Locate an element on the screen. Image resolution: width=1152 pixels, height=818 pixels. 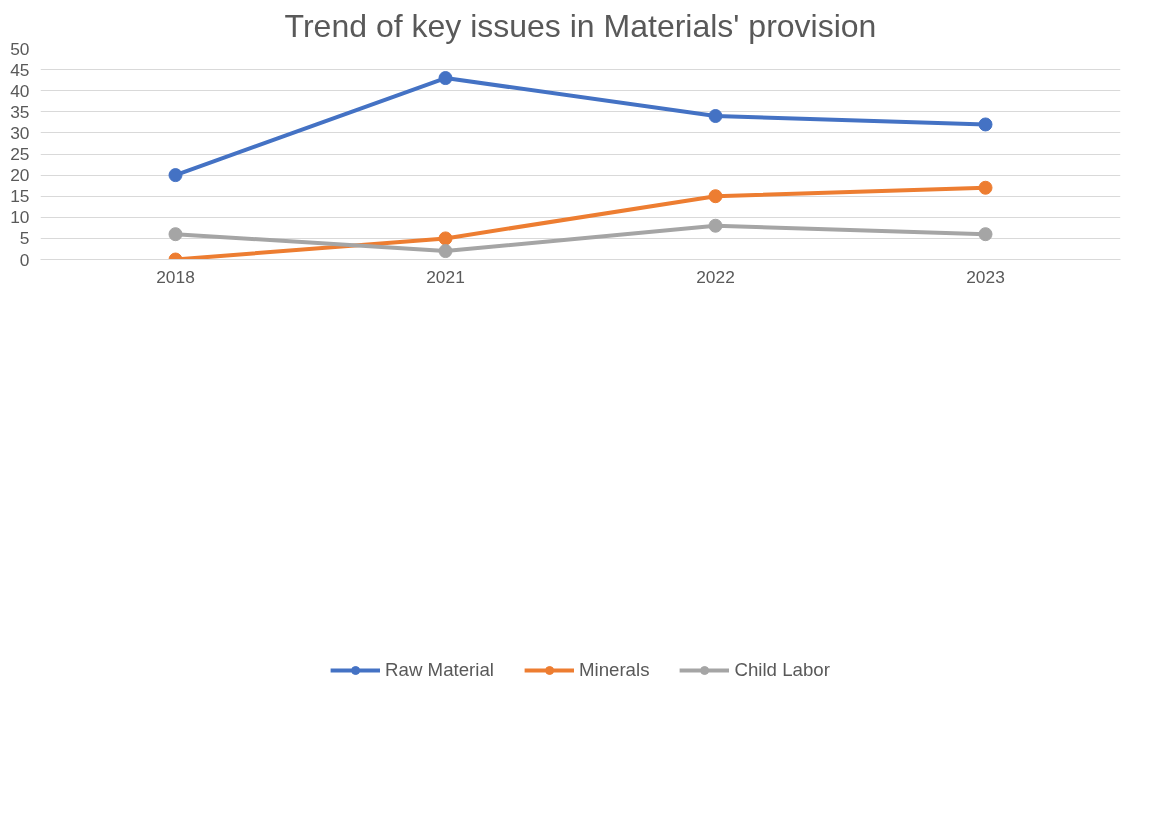
chart-title: Trend of key issues in Materials' provision is located at coordinates (580, 25).